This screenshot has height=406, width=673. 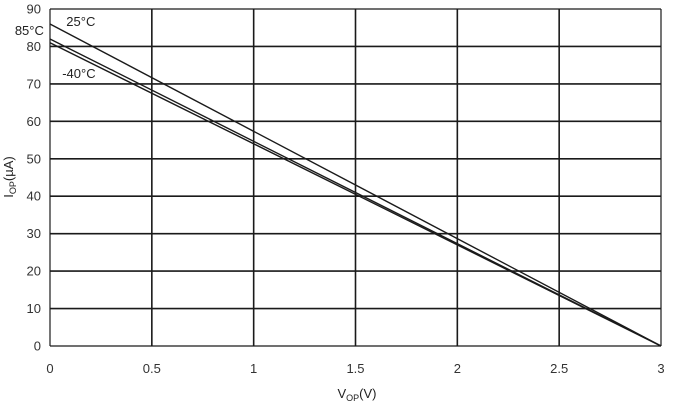 I want to click on x-tick-label-2: 1, so click(x=253, y=368).